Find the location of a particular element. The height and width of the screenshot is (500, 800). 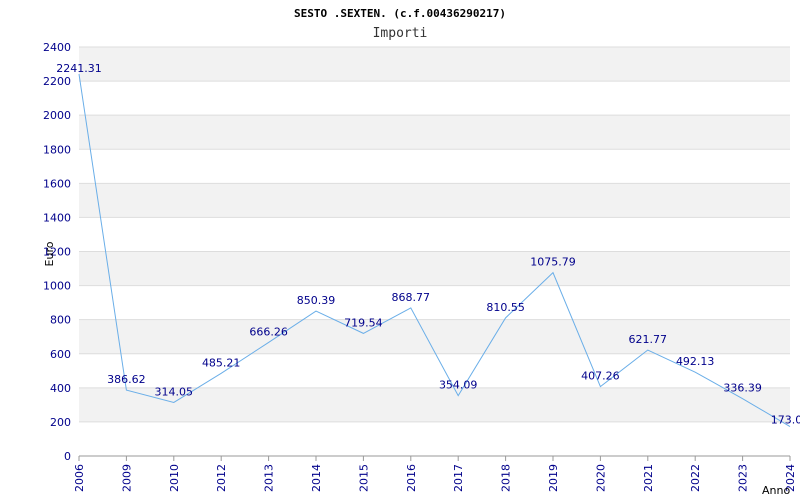

y-axis-label: Euro is located at coordinates (49, 253).